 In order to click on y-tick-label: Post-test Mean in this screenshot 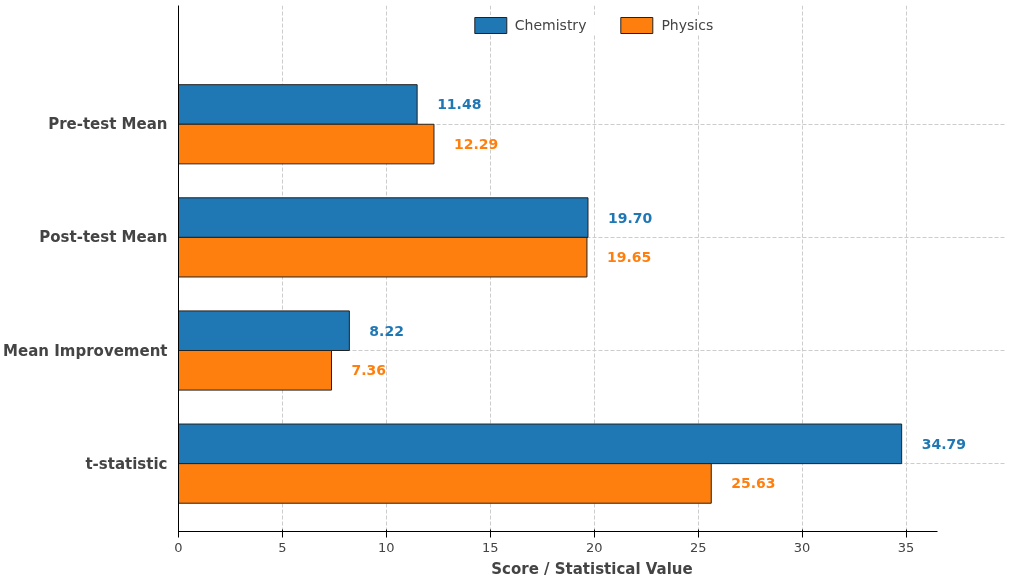, I will do `click(103, 237)`.